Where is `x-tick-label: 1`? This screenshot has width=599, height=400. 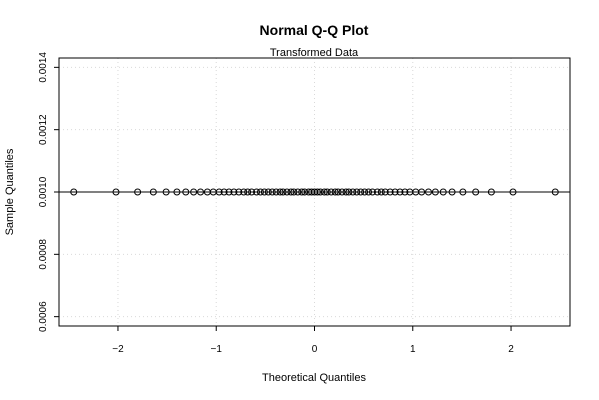
x-tick-label: 1 is located at coordinates (413, 349).